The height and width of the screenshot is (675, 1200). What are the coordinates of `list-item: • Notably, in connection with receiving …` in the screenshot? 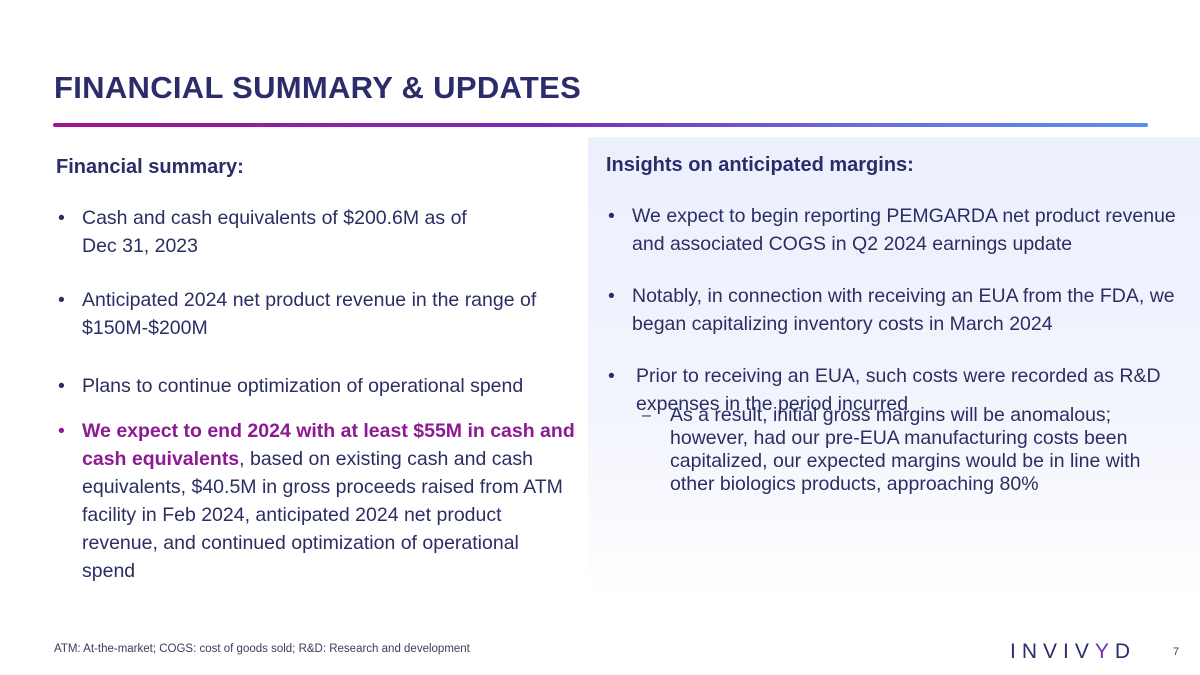 It's located at (891, 310).